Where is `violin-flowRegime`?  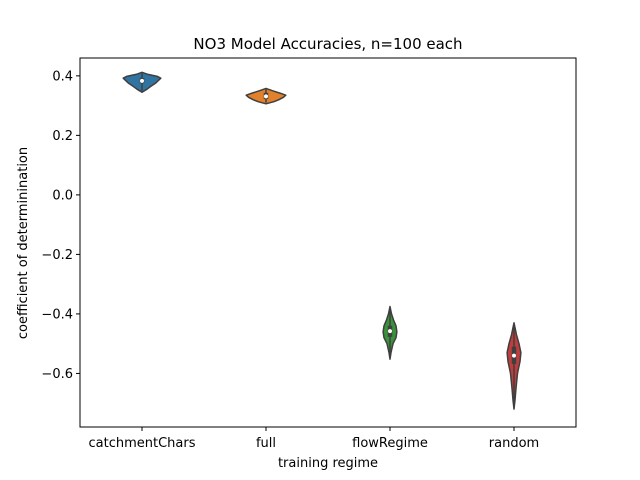 violin-flowRegime is located at coordinates (390, 332).